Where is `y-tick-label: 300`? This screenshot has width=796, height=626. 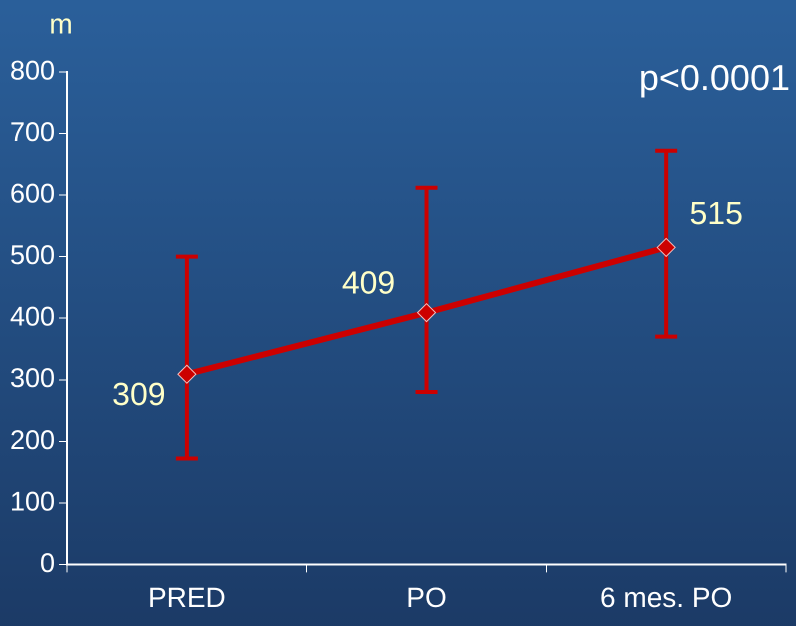 y-tick-label: 300 is located at coordinates (33, 378).